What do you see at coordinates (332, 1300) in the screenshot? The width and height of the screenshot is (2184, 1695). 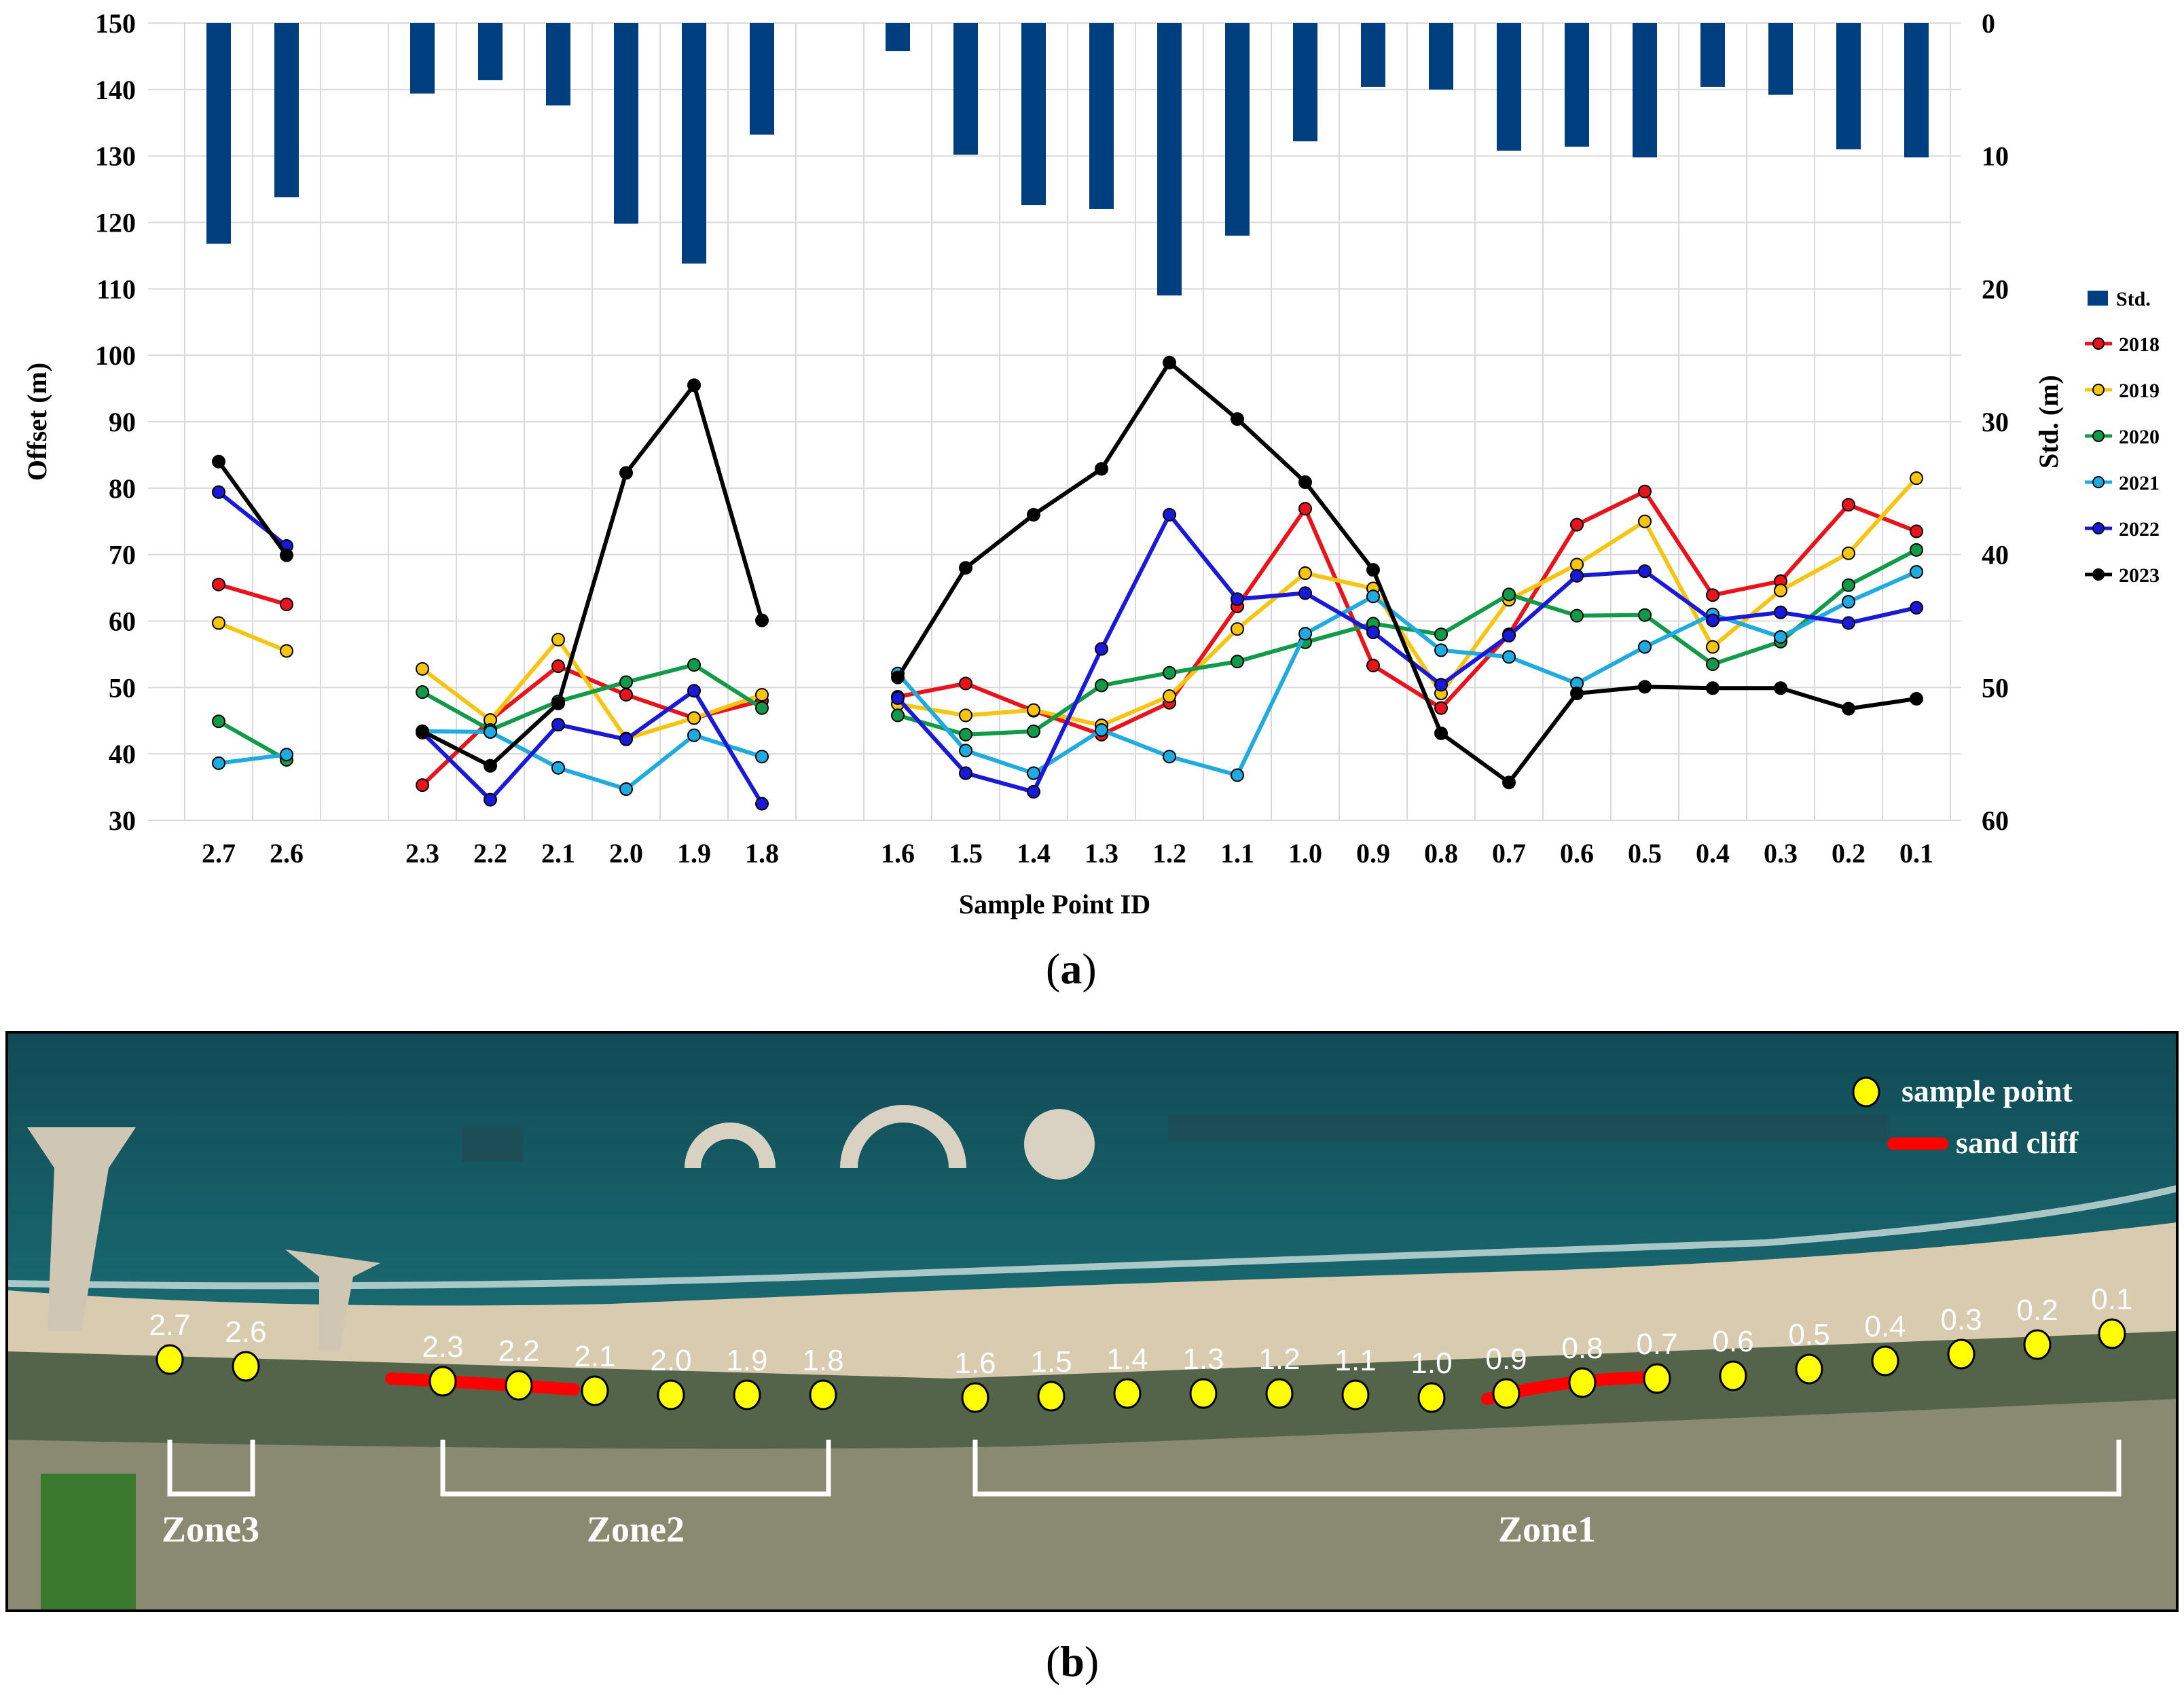 I see `map-jetty` at bounding box center [332, 1300].